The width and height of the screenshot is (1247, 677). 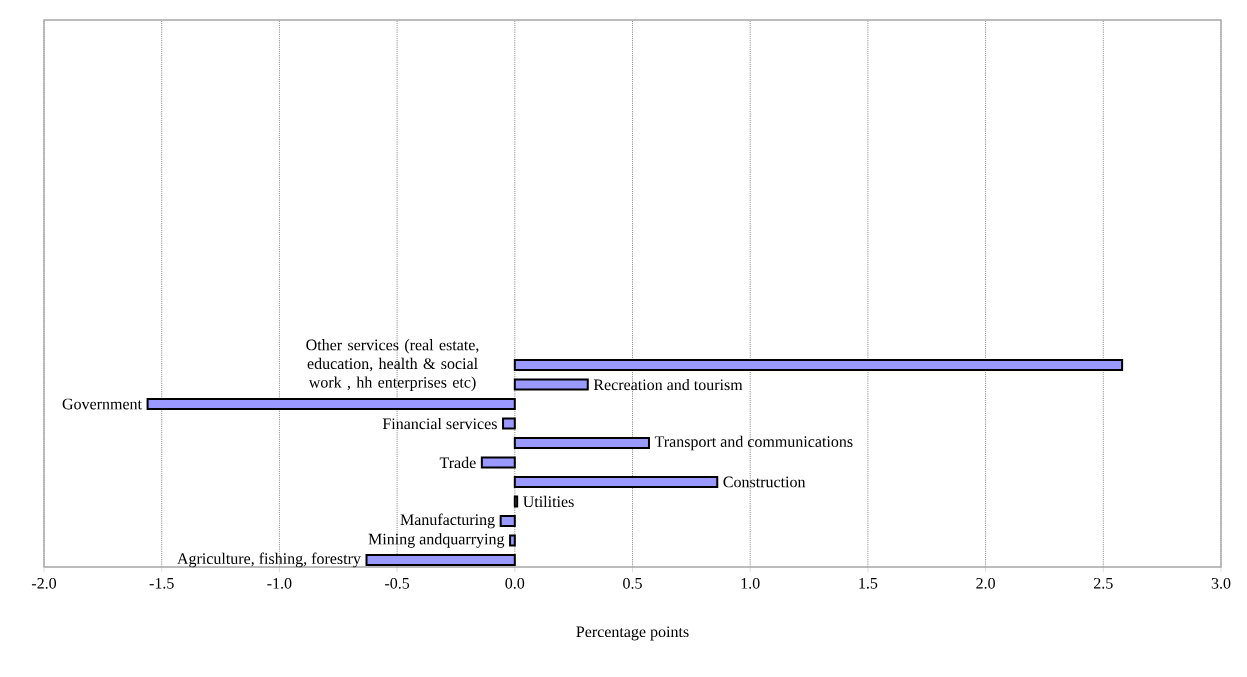 What do you see at coordinates (392, 365) in the screenshot?
I see `y-tick-label: Other services (real estate, education, health & social work , hh enterprises etc)` at bounding box center [392, 365].